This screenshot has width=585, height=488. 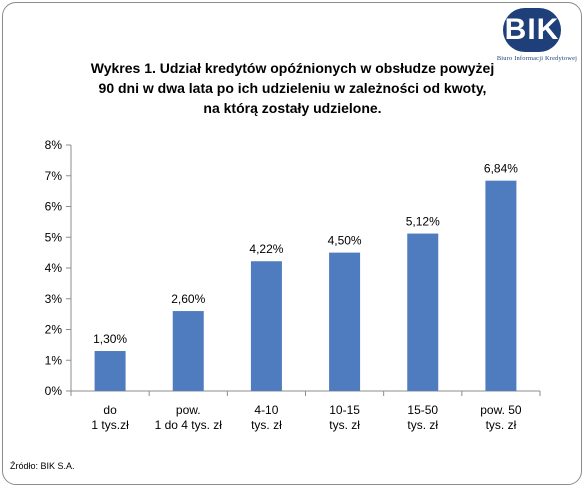 What do you see at coordinates (42, 466) in the screenshot?
I see `source-note: Źródło: BIK S.A.` at bounding box center [42, 466].